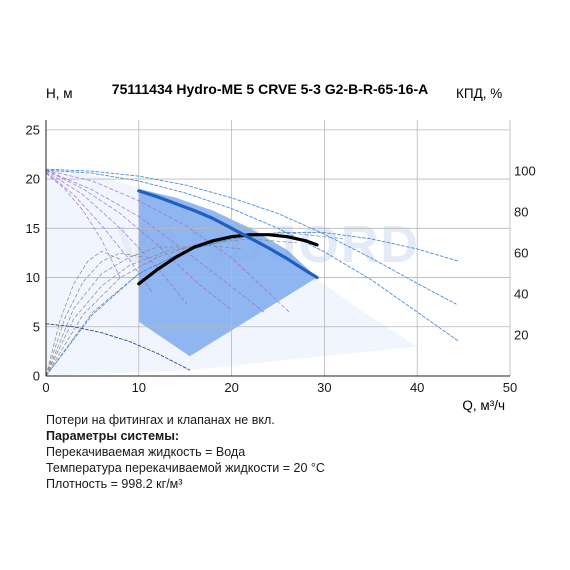 Image resolution: width=570 pixels, height=570 pixels. What do you see at coordinates (33, 129) in the screenshot?
I see `y-tick-label: 25` at bounding box center [33, 129].